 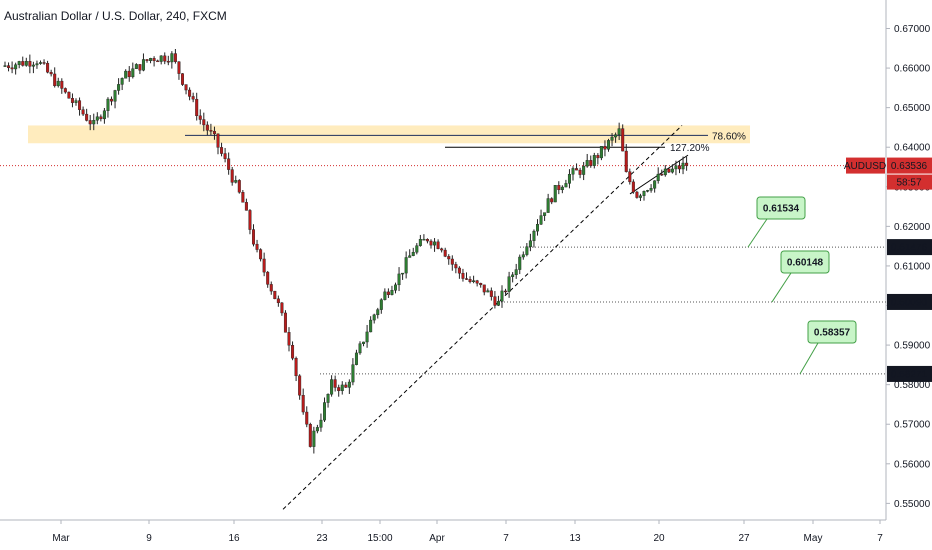 What do you see at coordinates (729, 136) in the screenshot?
I see `fib-label: 78.60%` at bounding box center [729, 136].